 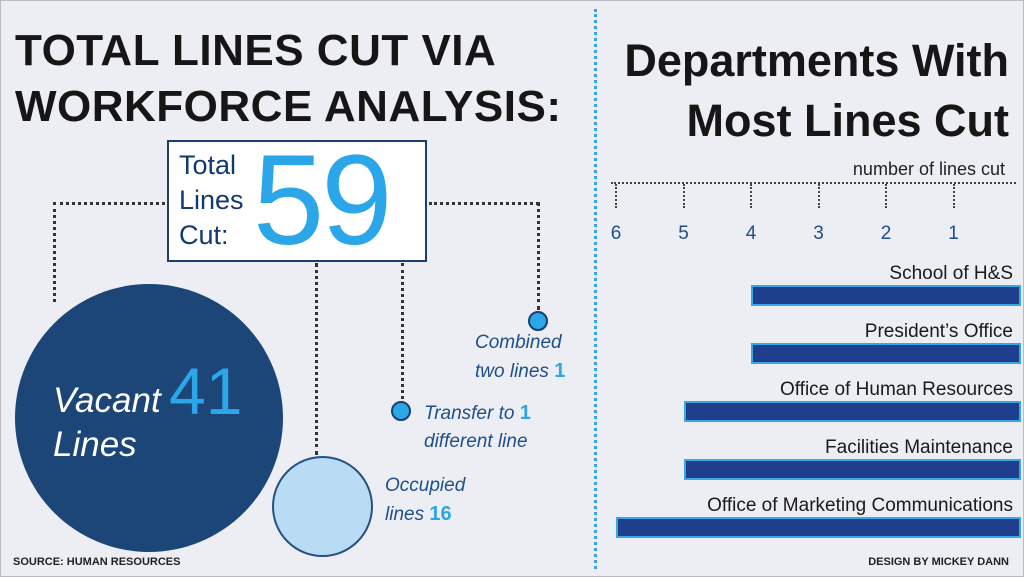 What do you see at coordinates (54, 252) in the screenshot?
I see `connector-left-v` at bounding box center [54, 252].